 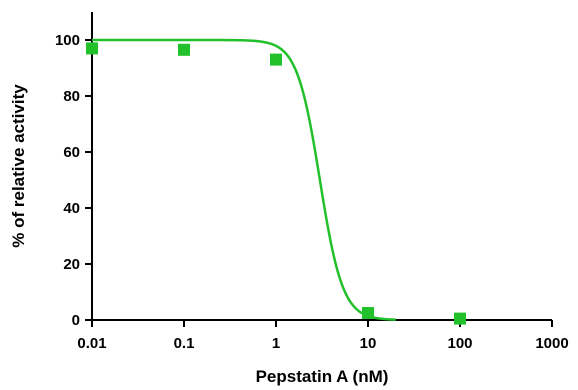 I want to click on y-axis-ticks: 0 20 40 60 80 100, so click(x=73, y=180).